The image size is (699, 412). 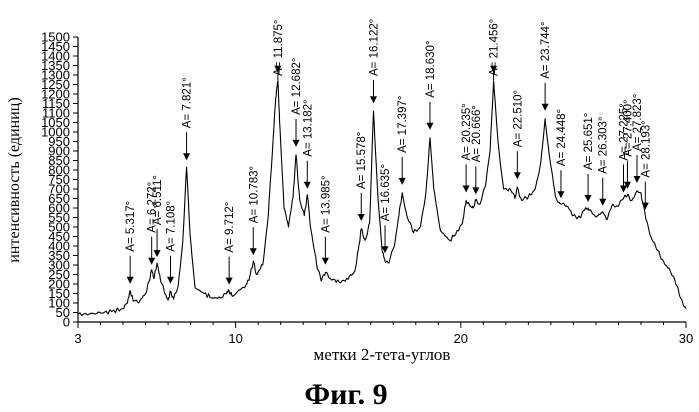 I want to click on peak-label: A= 12.682°, so click(x=297, y=86).